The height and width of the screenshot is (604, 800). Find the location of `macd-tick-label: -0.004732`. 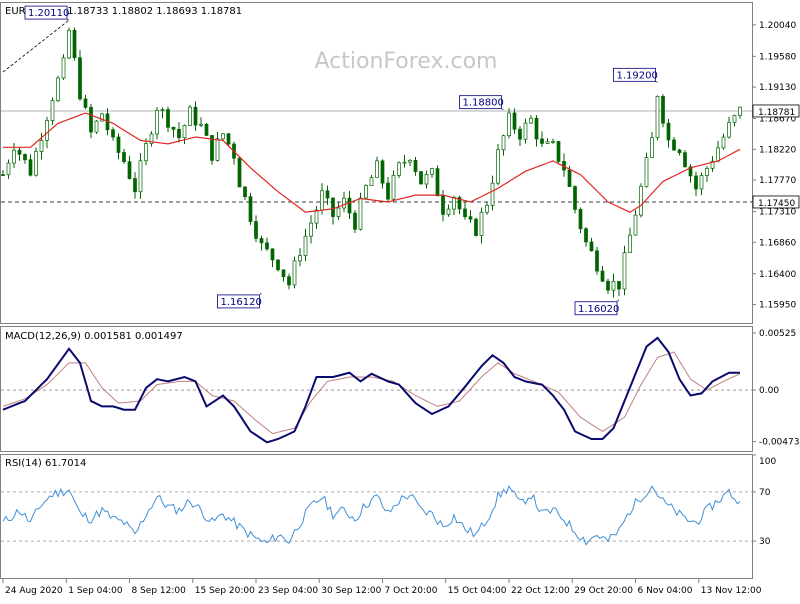

macd-tick-label: -0.004732 is located at coordinates (779, 443).